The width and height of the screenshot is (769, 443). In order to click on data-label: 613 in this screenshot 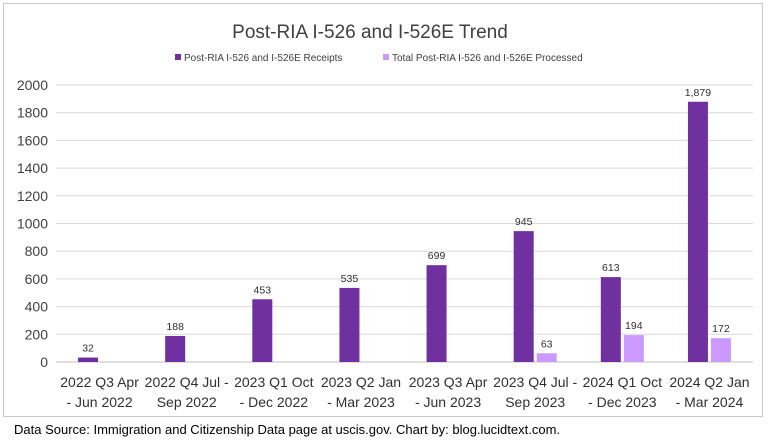, I will do `click(611, 268)`.